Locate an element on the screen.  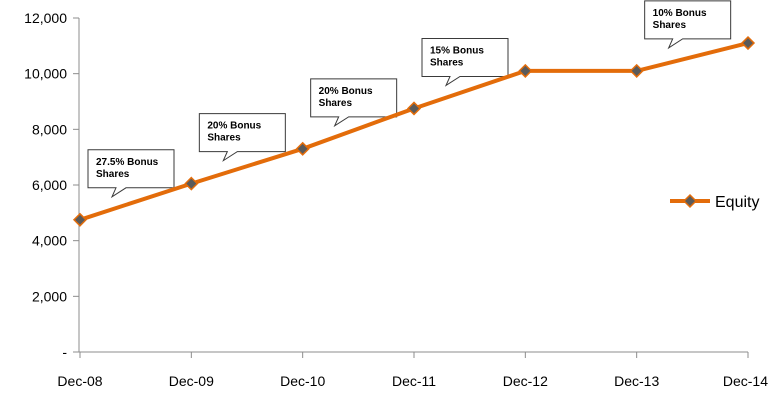
y-tick-label: 8,000 is located at coordinates (49, 129).